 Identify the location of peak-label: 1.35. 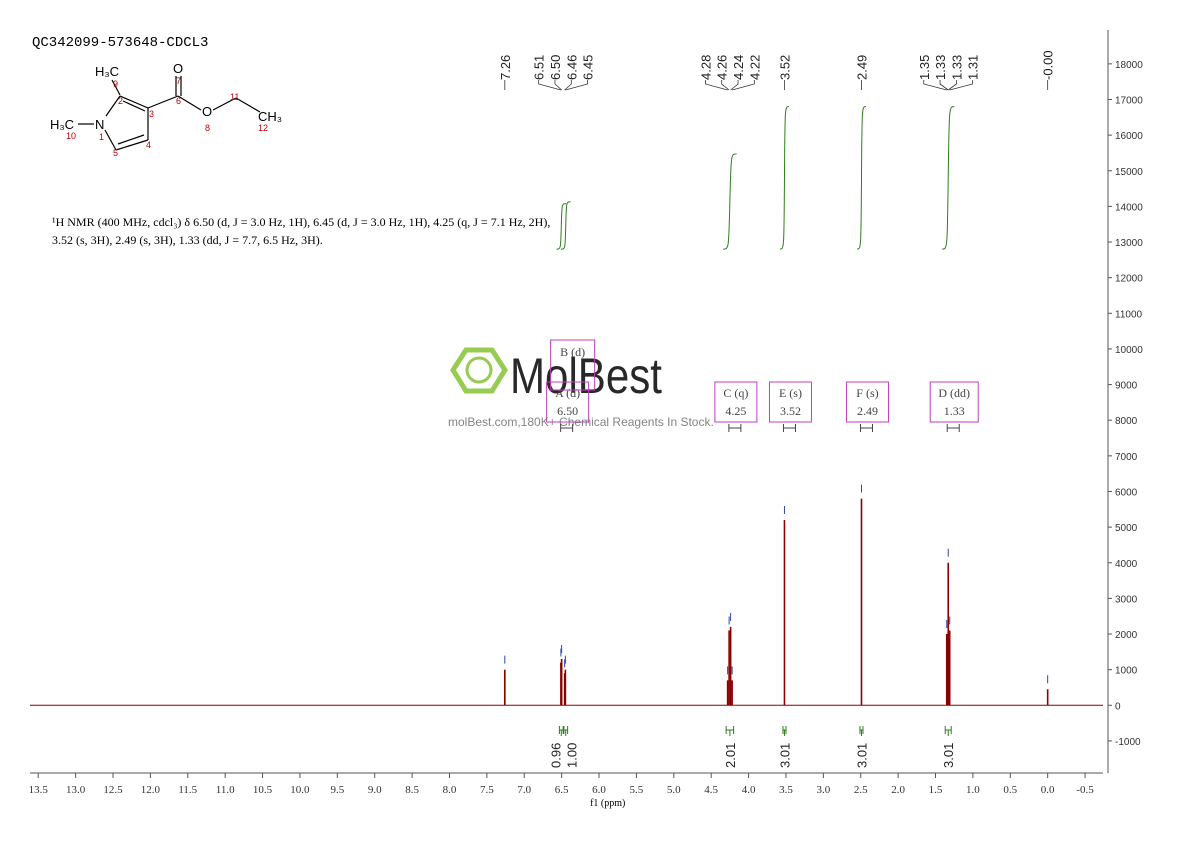
(924, 67).